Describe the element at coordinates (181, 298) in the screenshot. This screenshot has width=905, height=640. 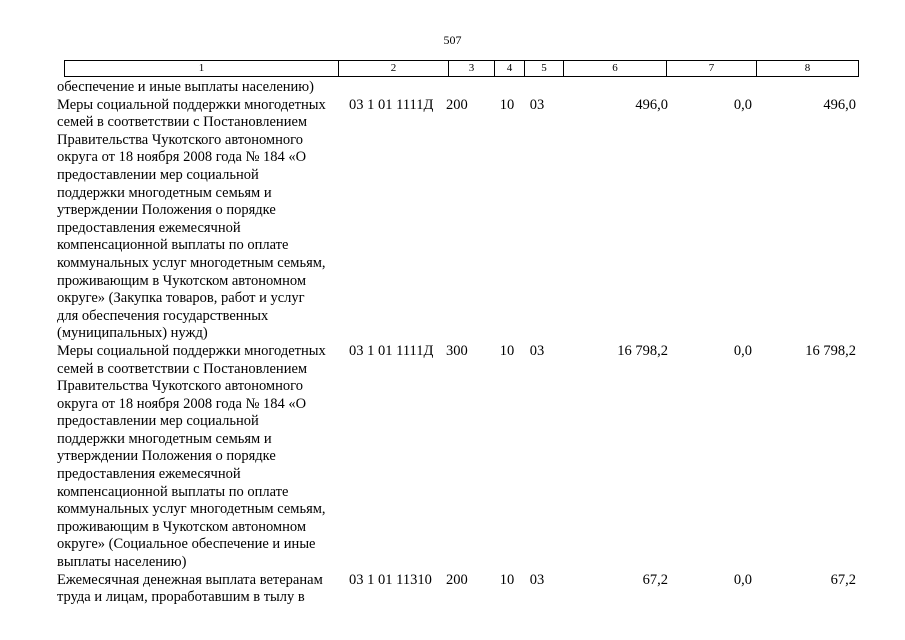
I see `row-text-line: округе» (Закупка товаров, работ и услуг` at that location.